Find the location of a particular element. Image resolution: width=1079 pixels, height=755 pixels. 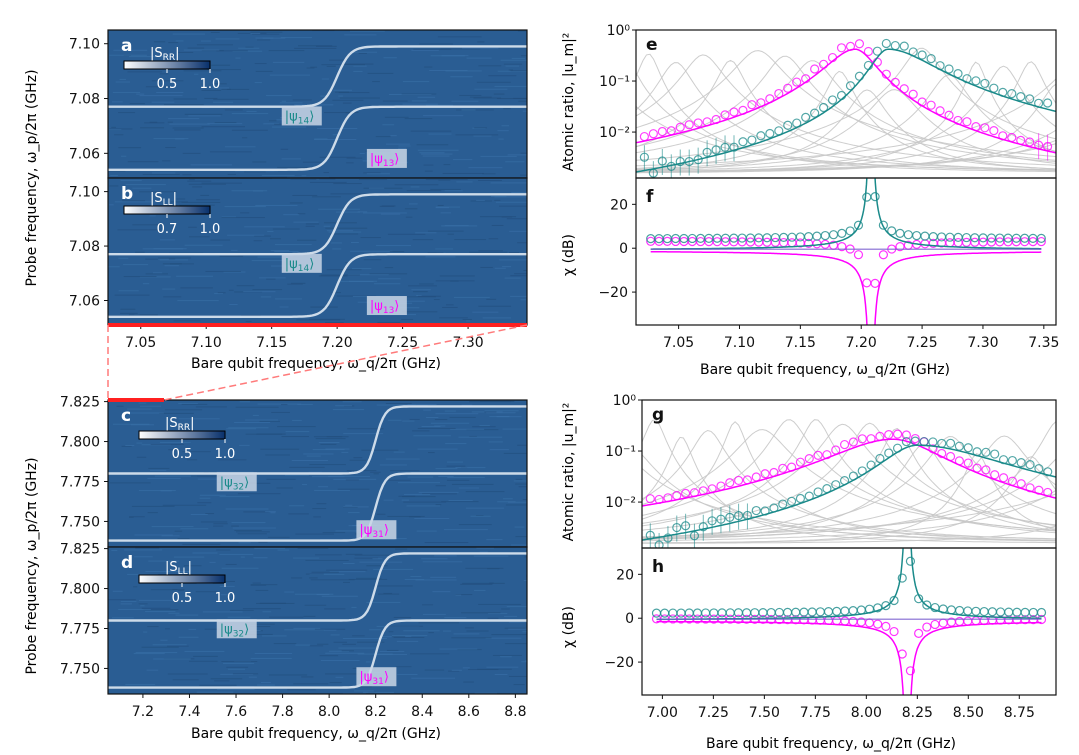

atomic-e-points-magenta is located at coordinates (846, 100).